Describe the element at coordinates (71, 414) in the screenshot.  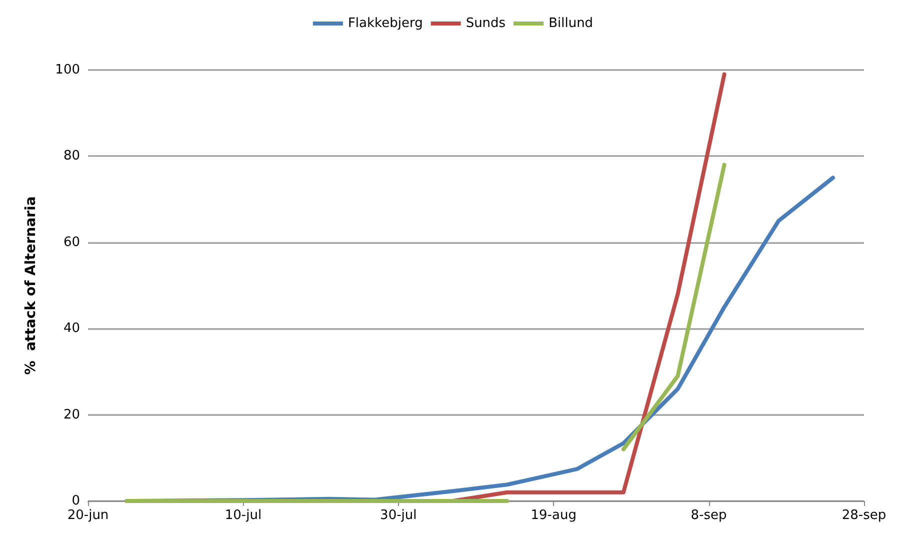
I see `y-tick-label: 20` at that location.